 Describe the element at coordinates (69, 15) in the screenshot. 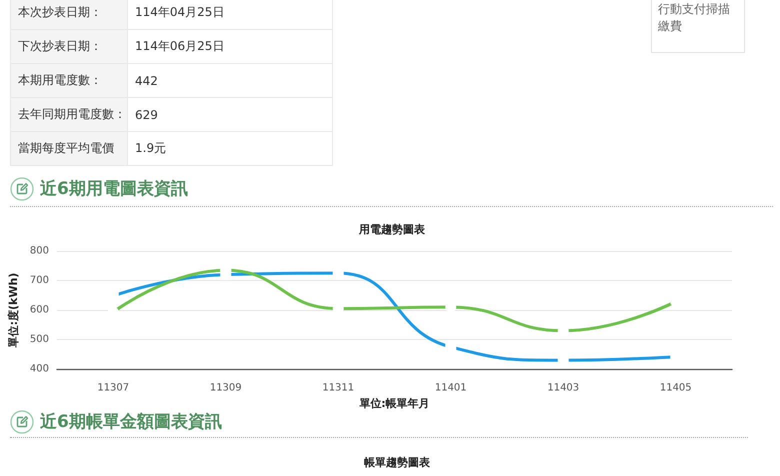

I see `text: 本次抄表日期：` at that location.